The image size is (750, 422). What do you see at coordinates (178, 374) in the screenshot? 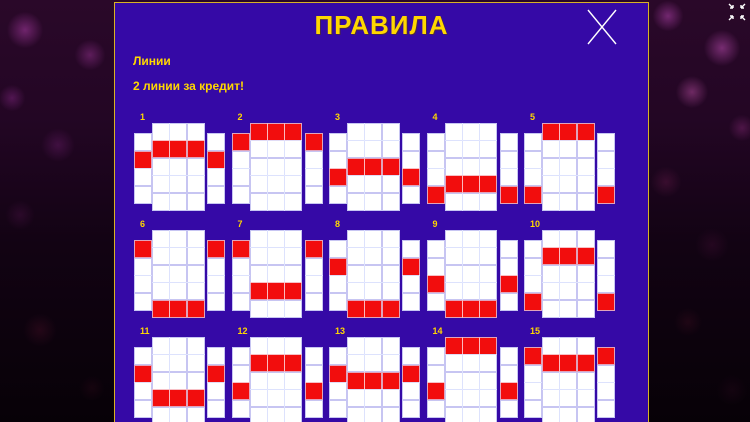
I see `payline-grid-11: 11` at bounding box center [178, 374].